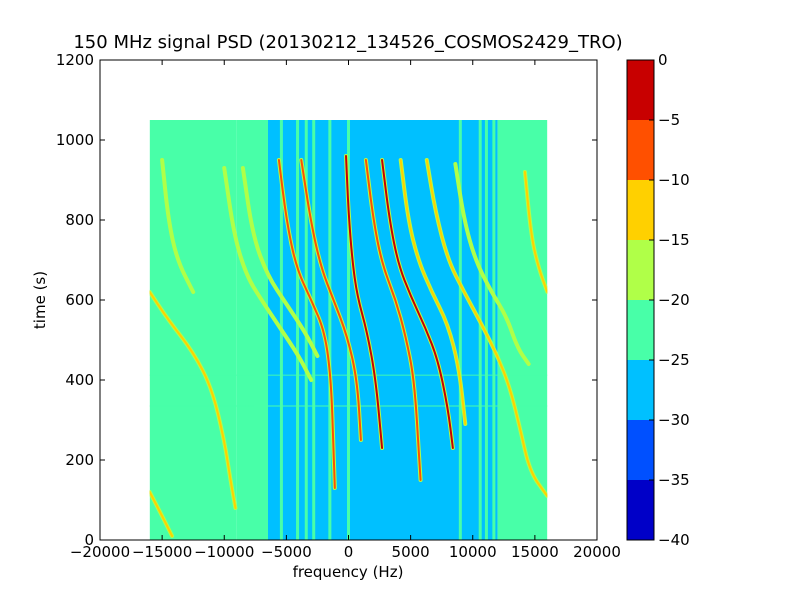 The image size is (800, 600). Describe the element at coordinates (224, 552) in the screenshot. I see `x-tick-label: −10000` at that location.